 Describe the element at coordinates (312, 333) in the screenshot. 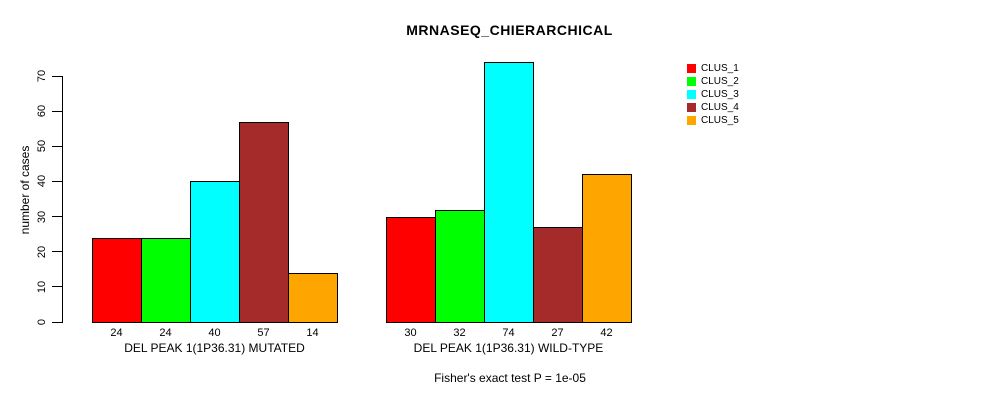

I see `bar-value-label: 14` at that location.